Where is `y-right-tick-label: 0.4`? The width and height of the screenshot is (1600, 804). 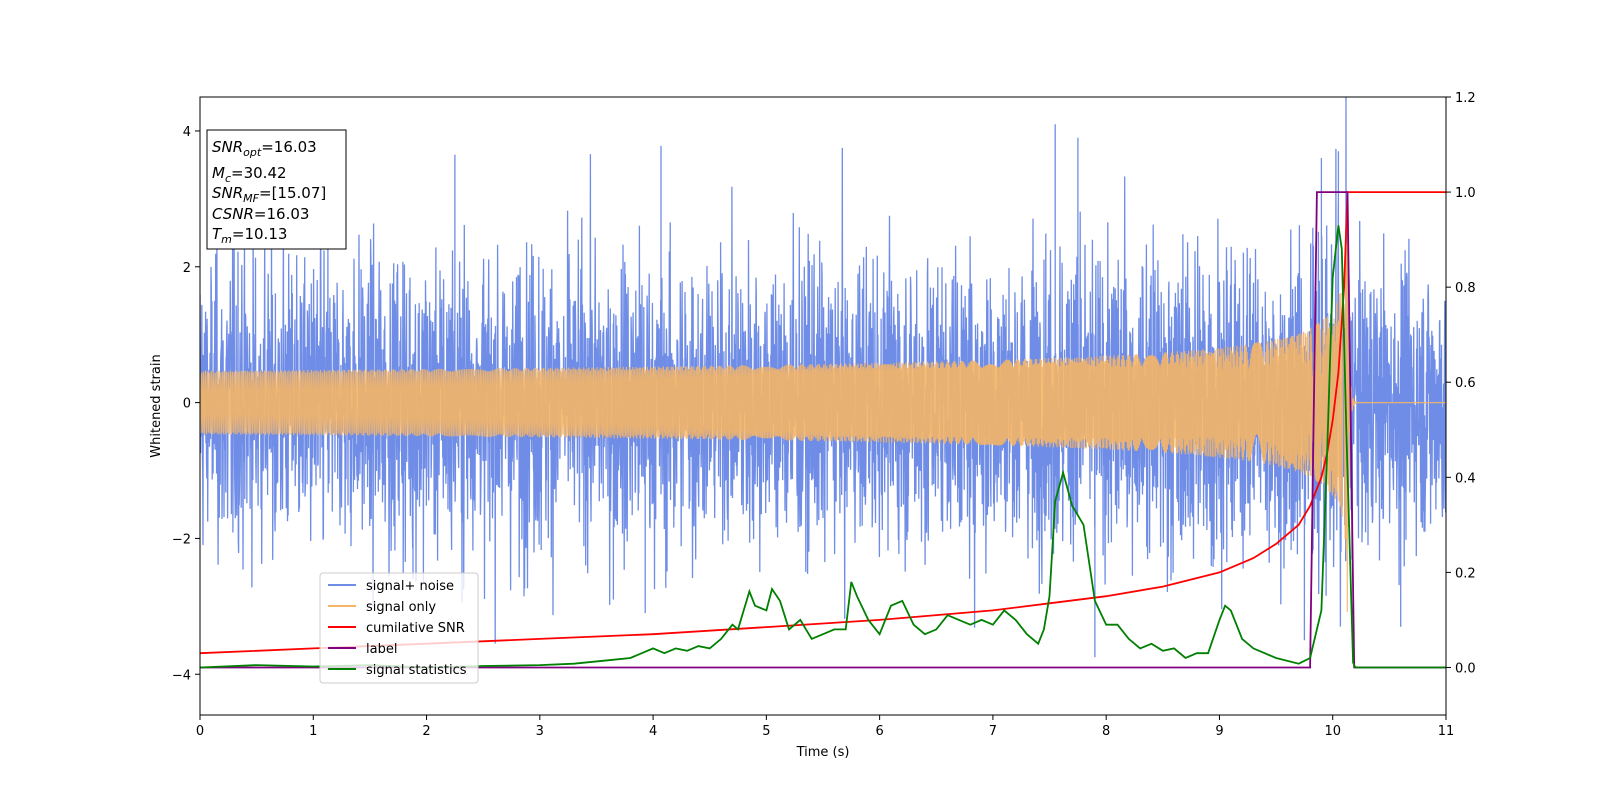
y-right-tick-label: 0.4 is located at coordinates (1465, 478).